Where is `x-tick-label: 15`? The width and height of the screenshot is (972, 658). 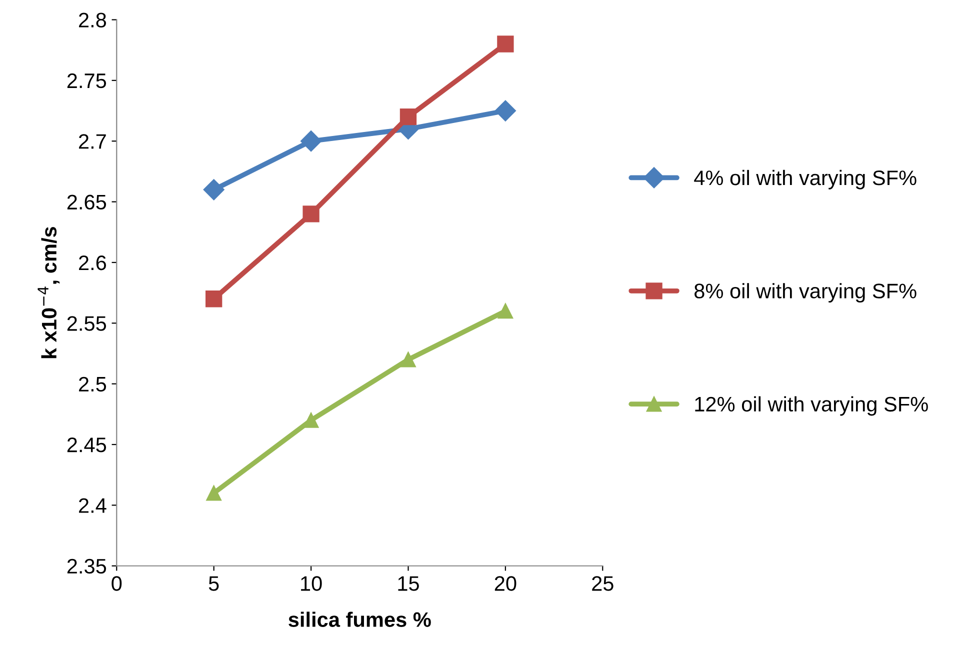
x-tick-label: 15 is located at coordinates (408, 583).